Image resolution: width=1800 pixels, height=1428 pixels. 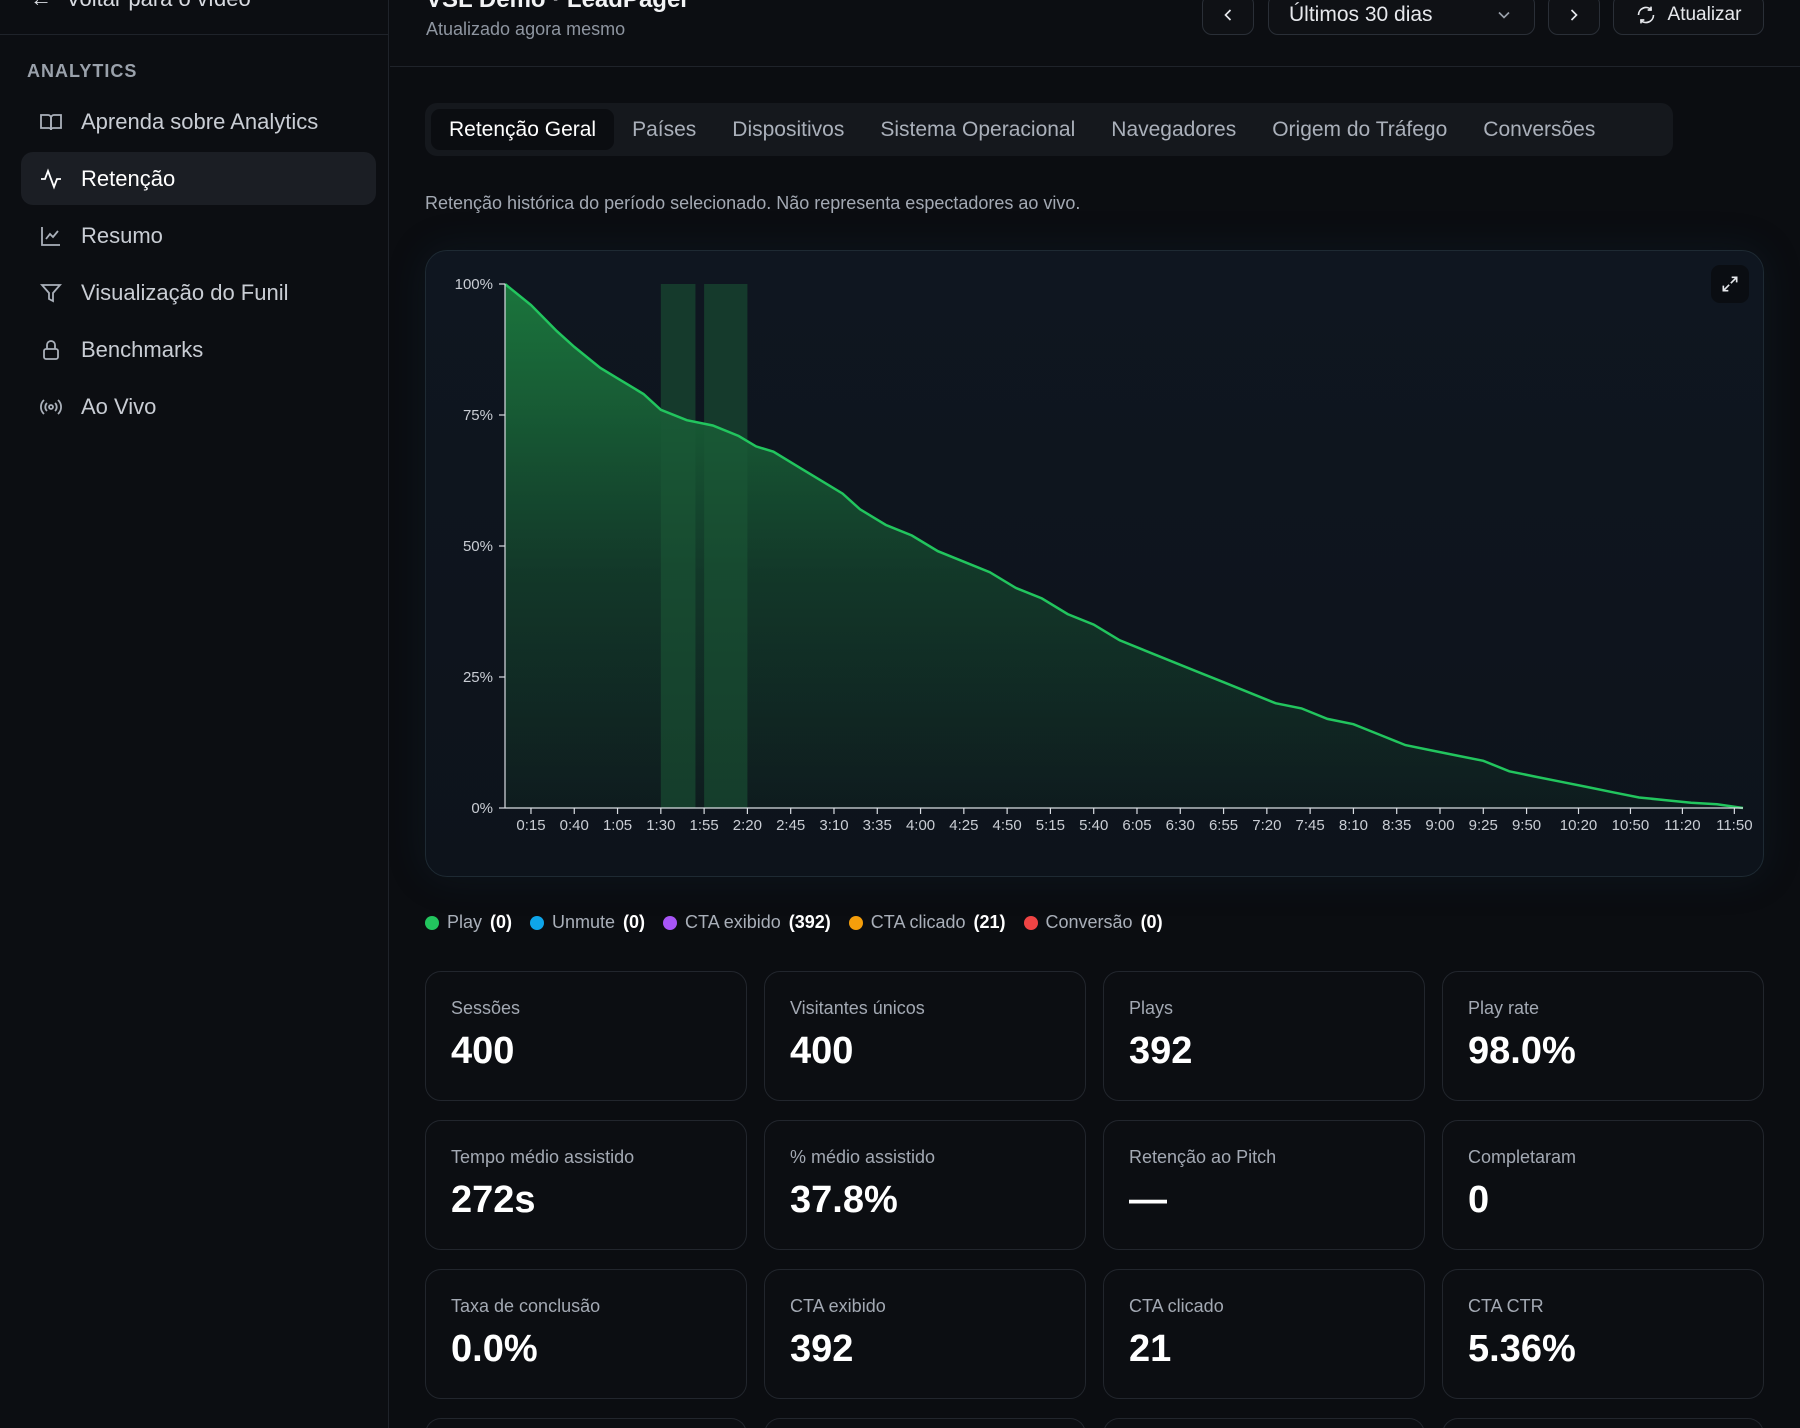 What do you see at coordinates (574, 825) in the screenshot?
I see `x-tick-label: 0:40` at bounding box center [574, 825].